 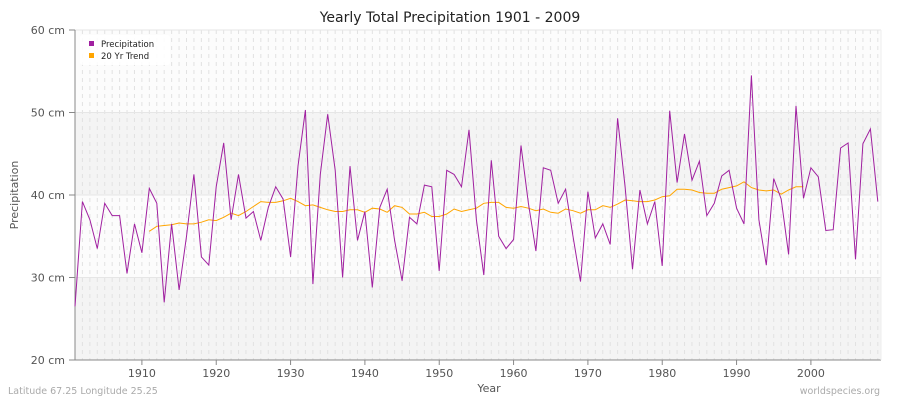 I want to click on x-tick-label: 1990, so click(x=737, y=373).